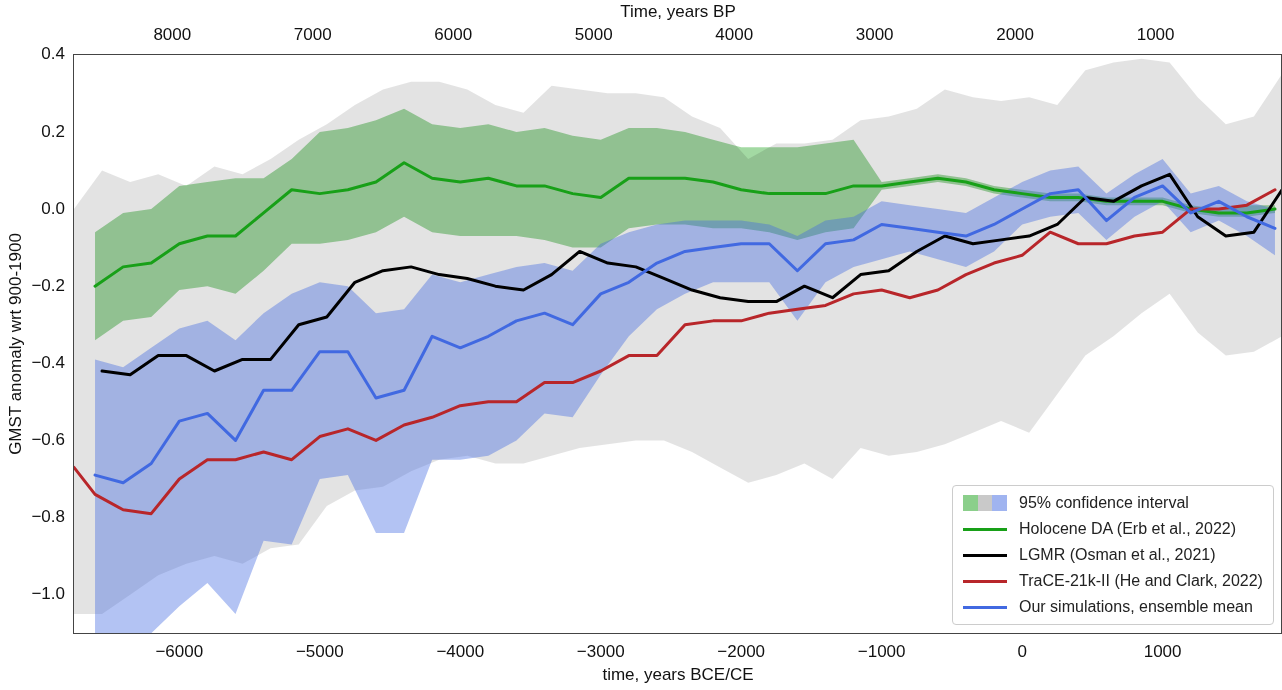 This screenshot has height=690, width=1282. What do you see at coordinates (319, 652) in the screenshot?
I see `x-tick-label: −5000` at bounding box center [319, 652].